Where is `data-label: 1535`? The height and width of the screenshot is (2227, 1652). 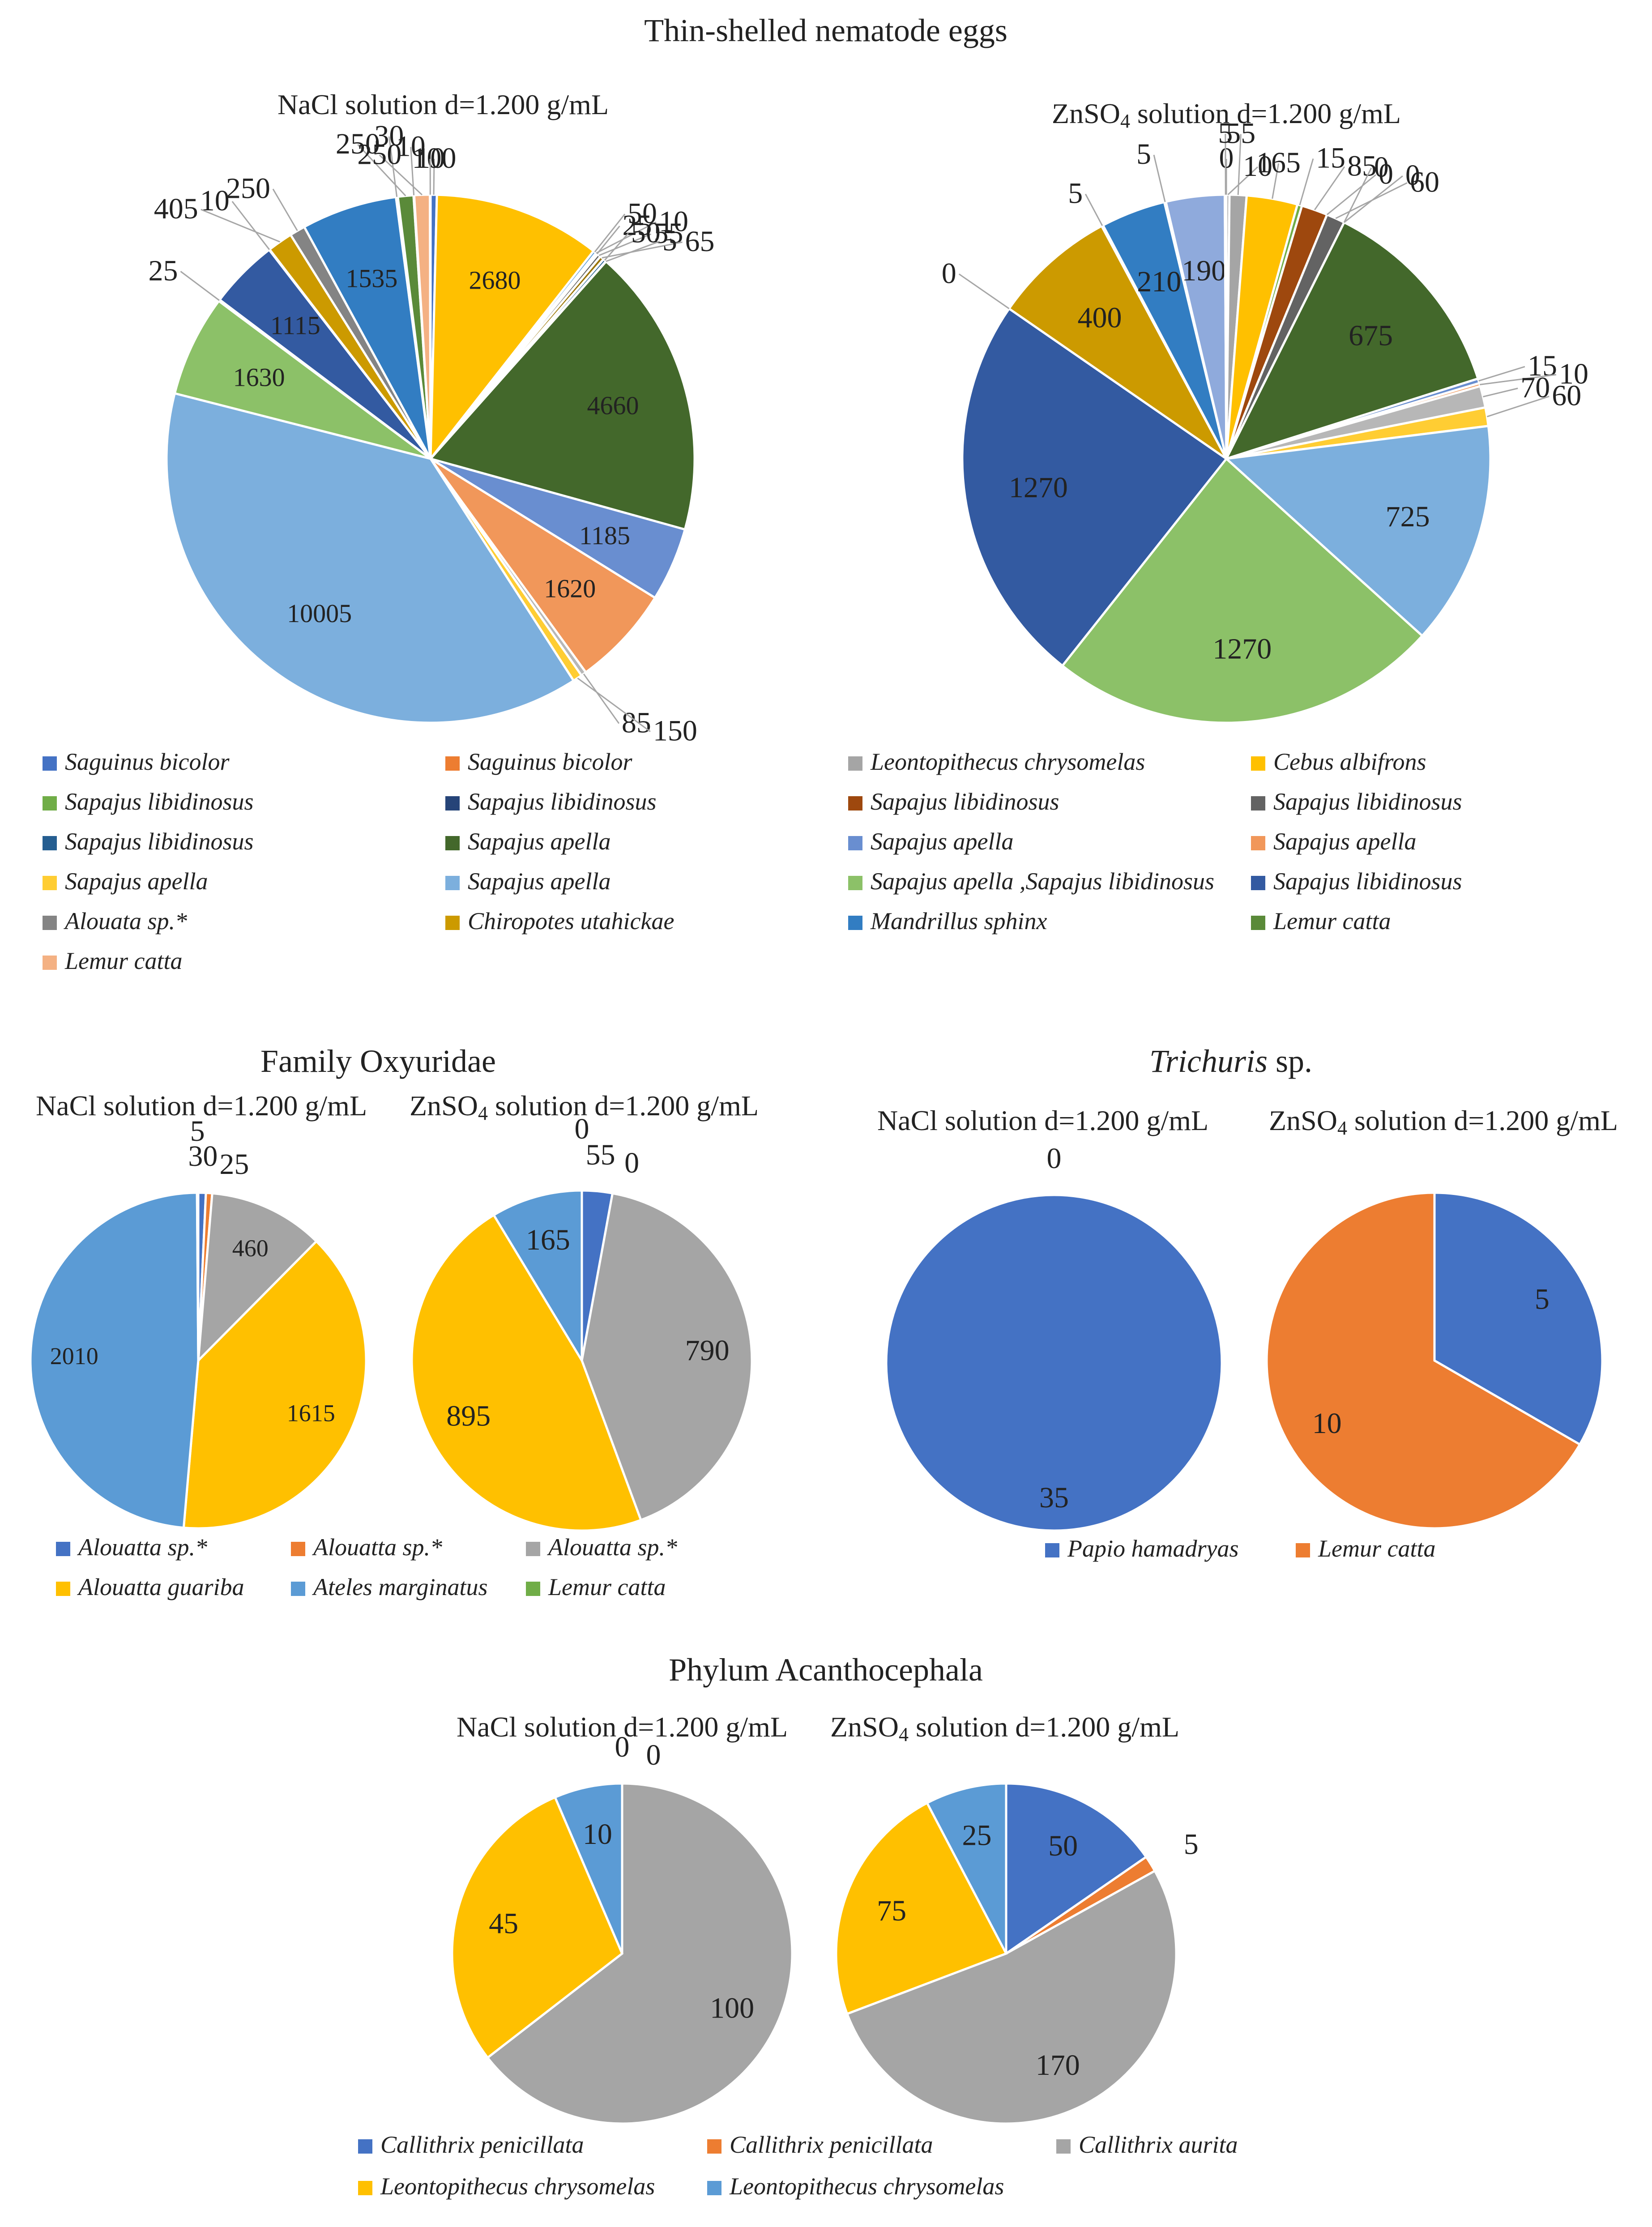 data-label: 1535 is located at coordinates (372, 278).